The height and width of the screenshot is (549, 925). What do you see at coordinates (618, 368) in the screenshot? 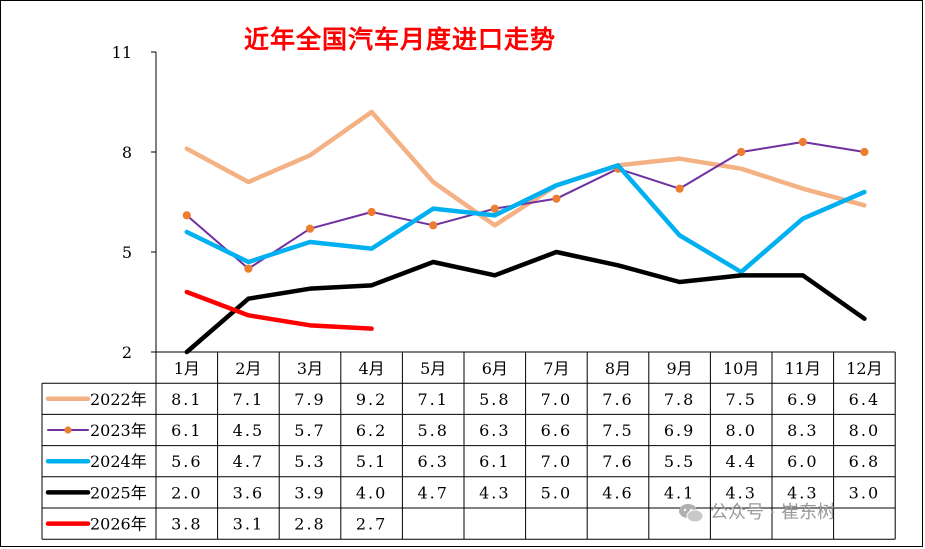
I see `x-tick-label: 8月` at bounding box center [618, 368].